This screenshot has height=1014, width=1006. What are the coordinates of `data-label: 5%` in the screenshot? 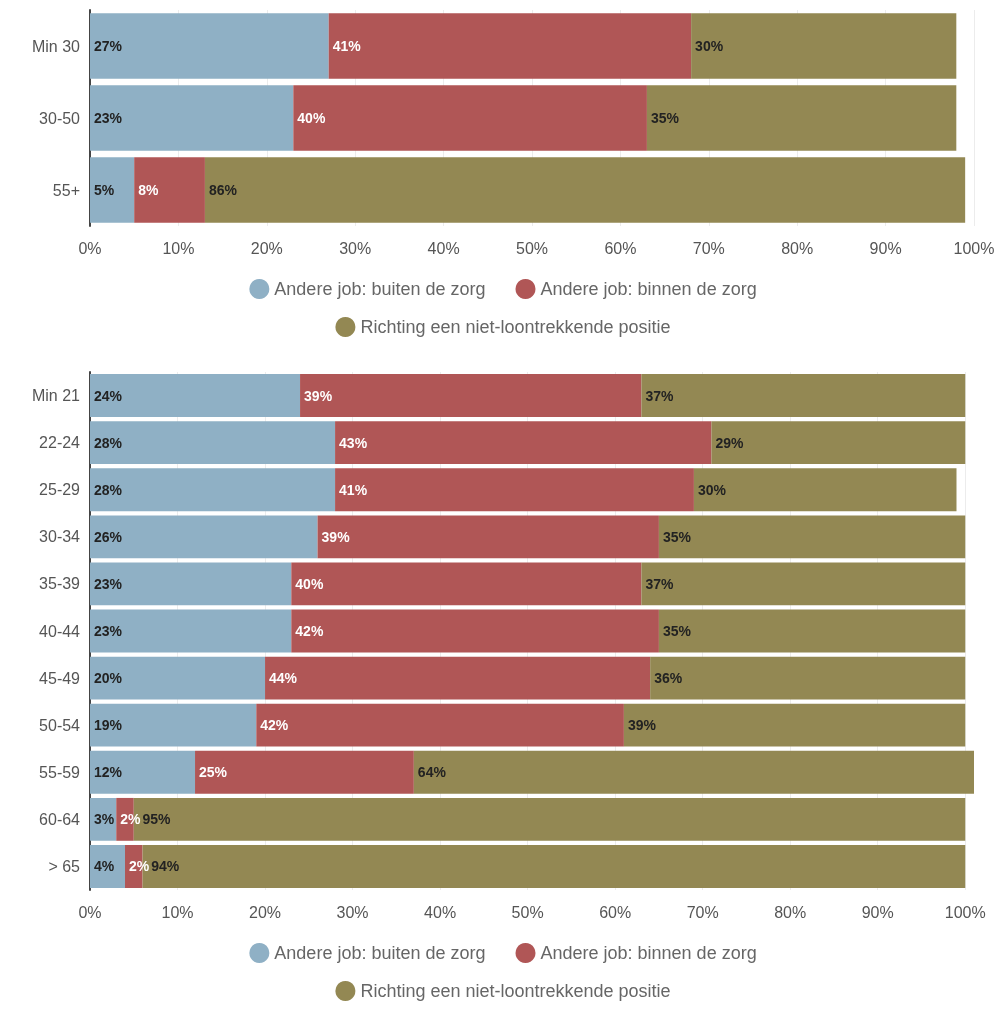 It's located at (104, 190).